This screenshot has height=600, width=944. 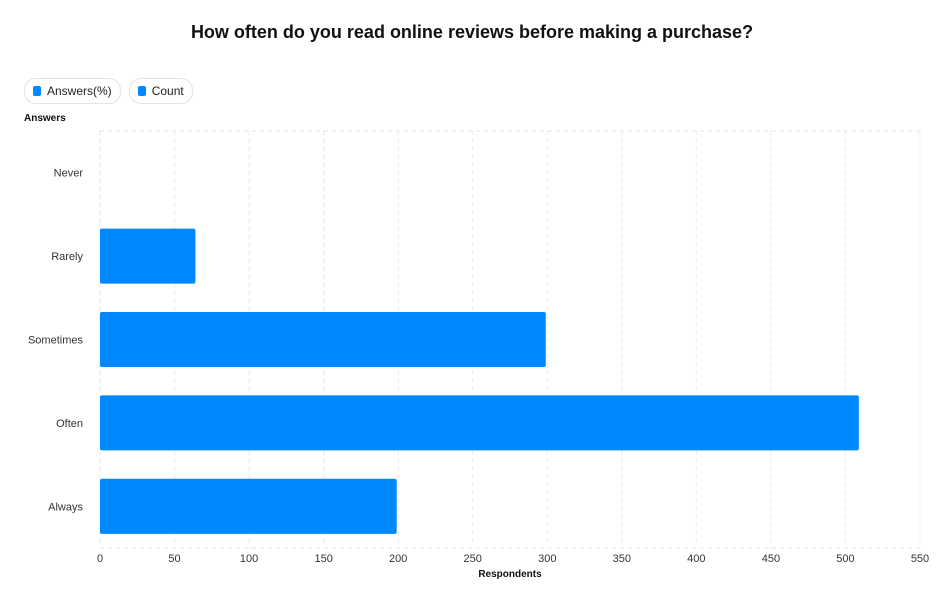 I want to click on legend-label-answers-percent: Answers(%), so click(x=79, y=91).